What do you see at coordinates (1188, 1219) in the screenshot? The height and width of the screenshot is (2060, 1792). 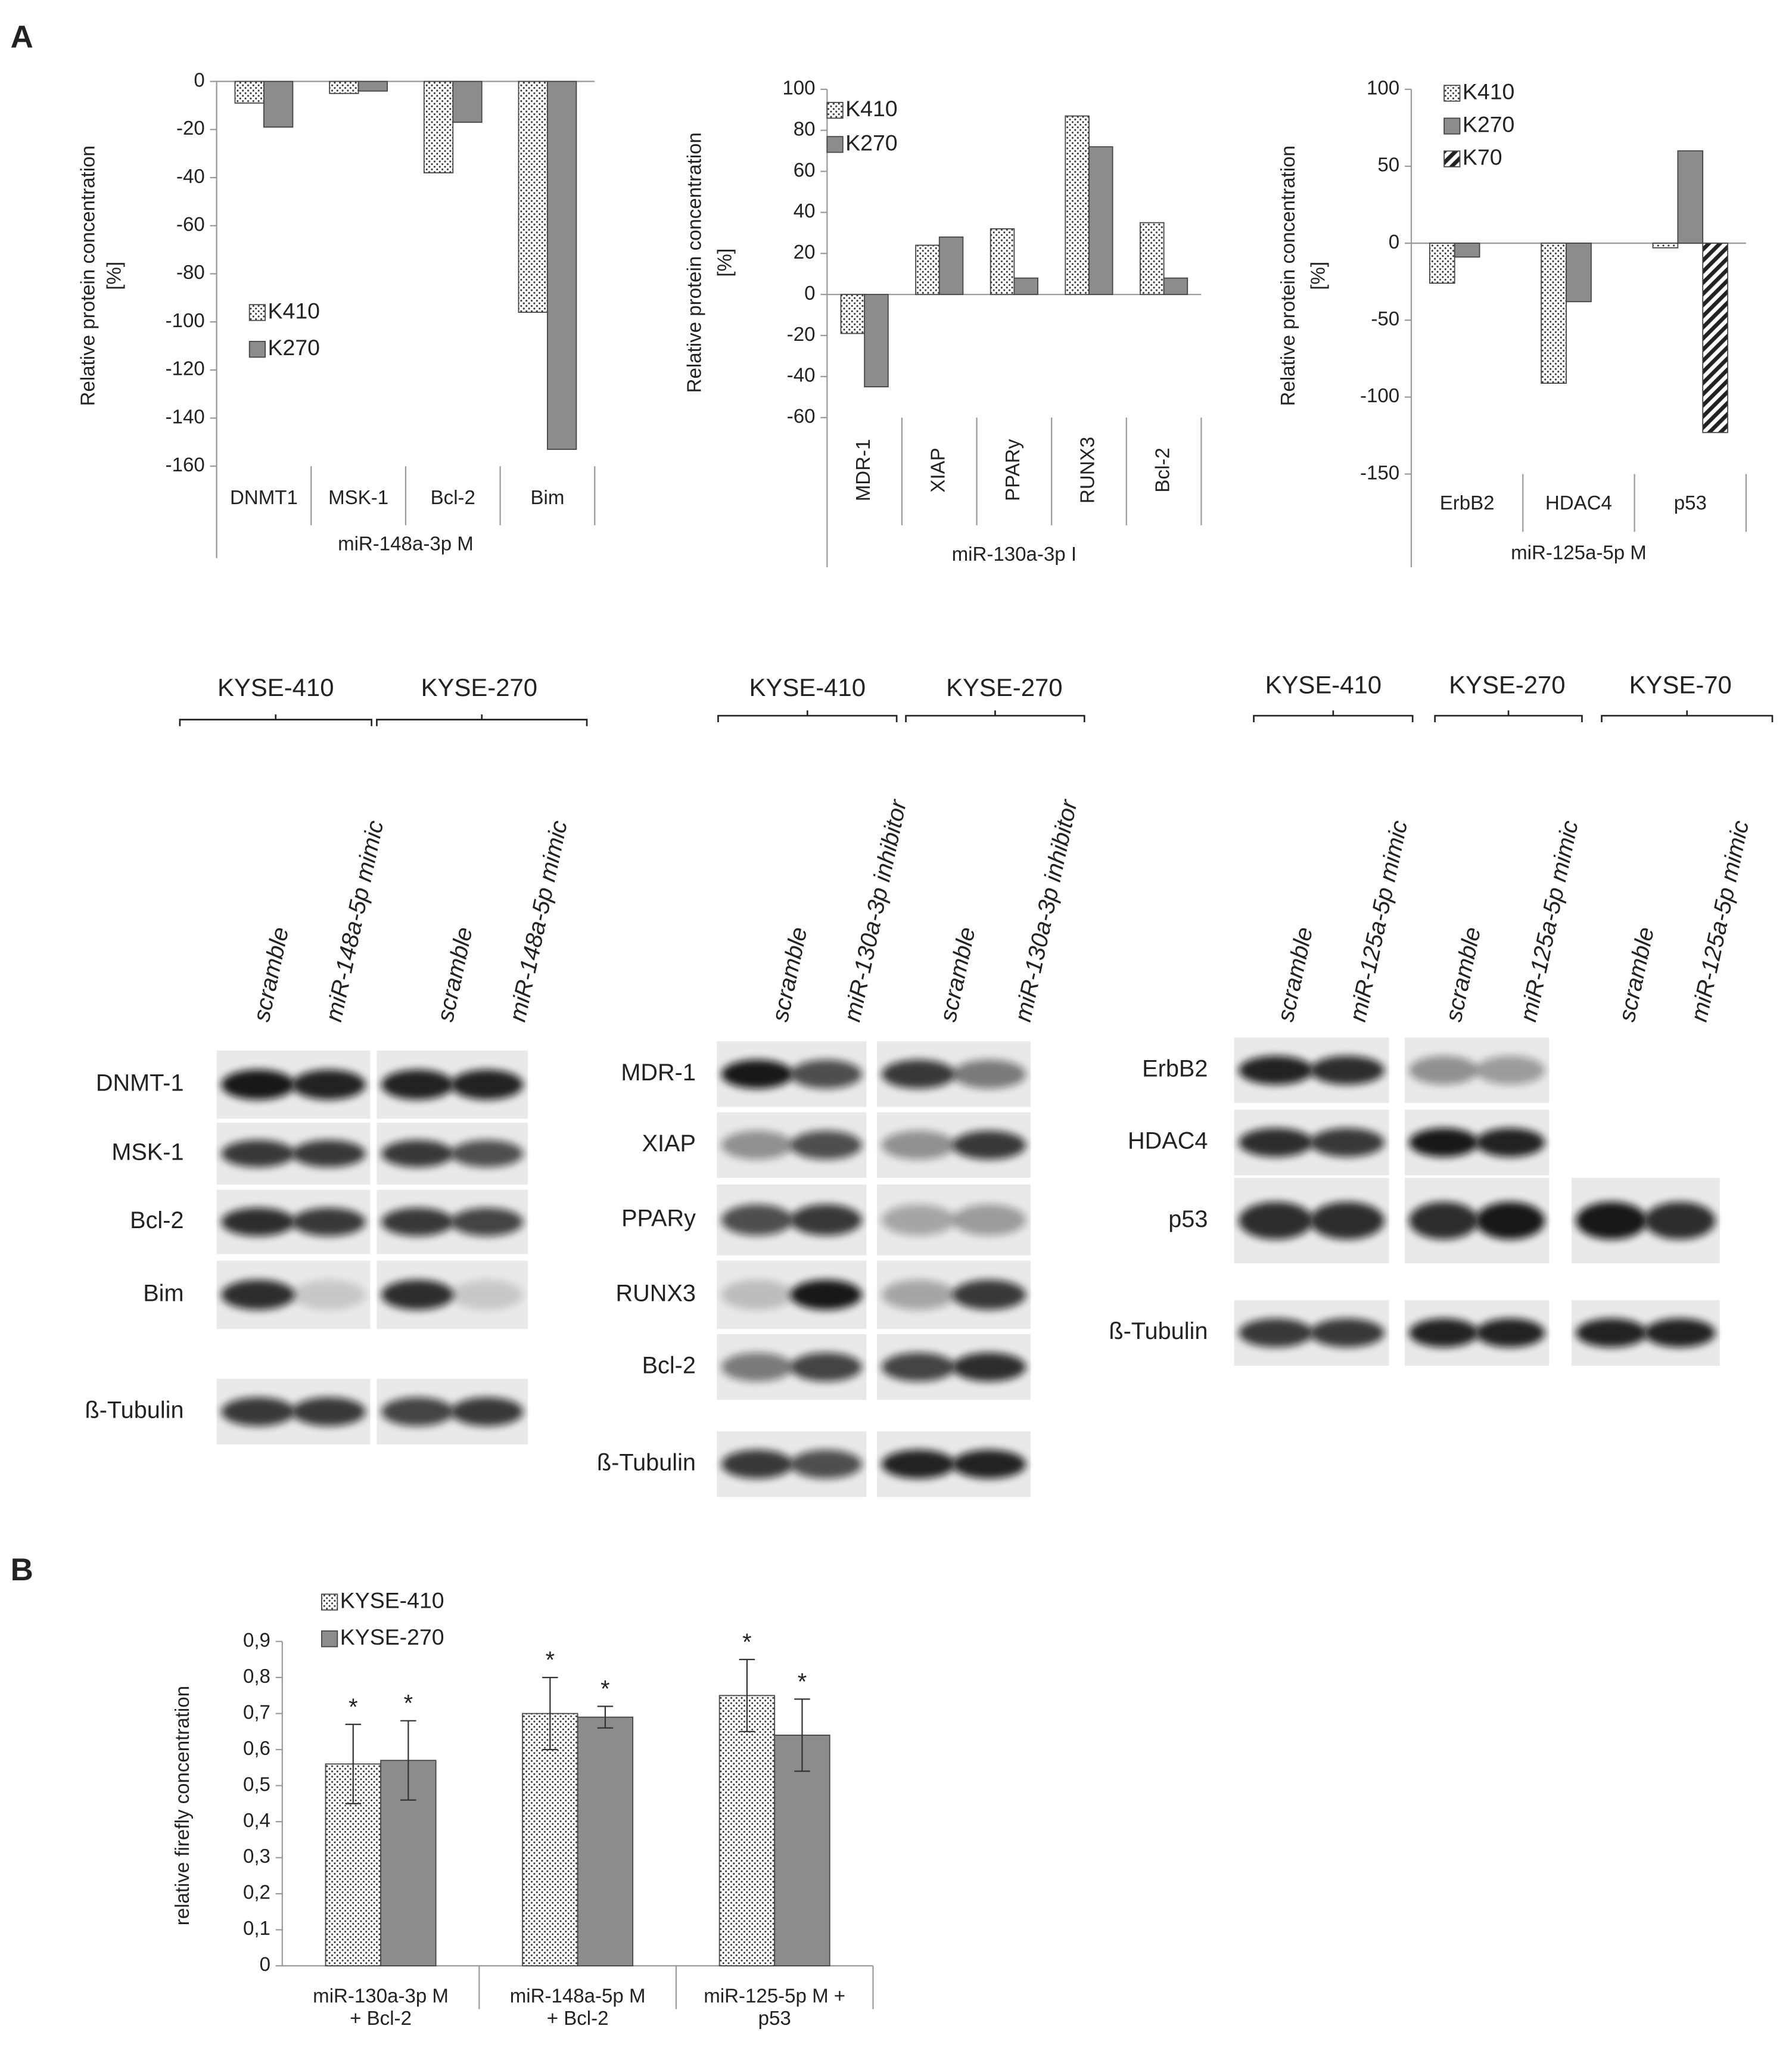 I see `row-label: p53` at bounding box center [1188, 1219].